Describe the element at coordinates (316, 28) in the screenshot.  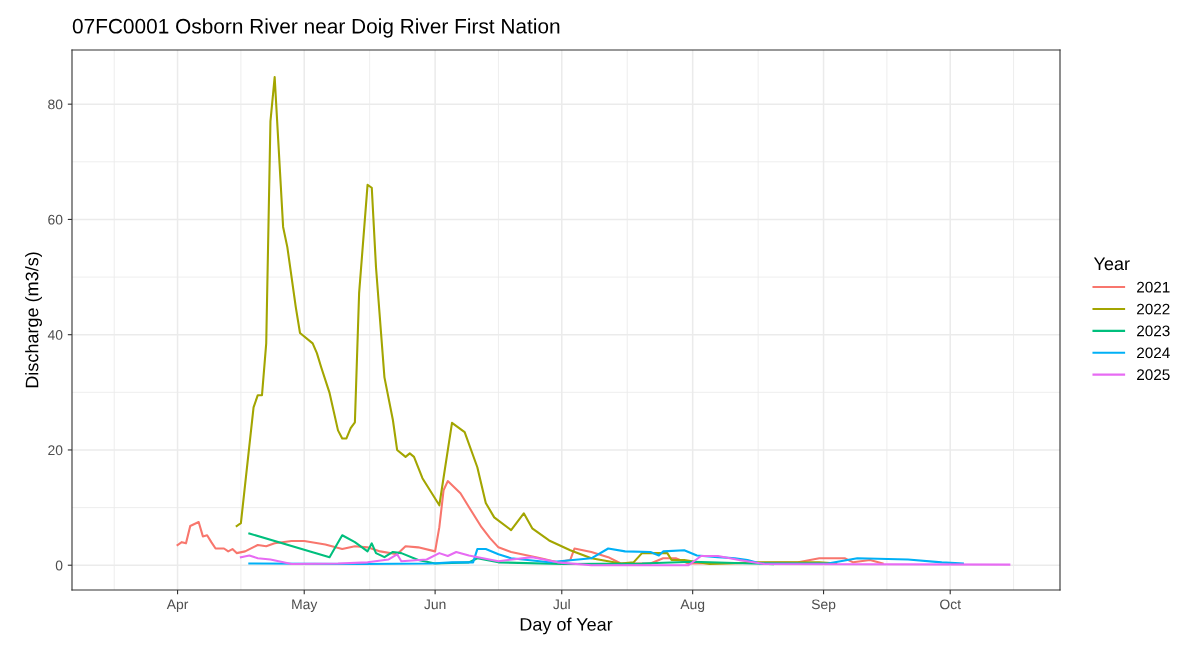
I see `chart-title: 07FC0001 Osborn River near Doig River First Nation` at that location.